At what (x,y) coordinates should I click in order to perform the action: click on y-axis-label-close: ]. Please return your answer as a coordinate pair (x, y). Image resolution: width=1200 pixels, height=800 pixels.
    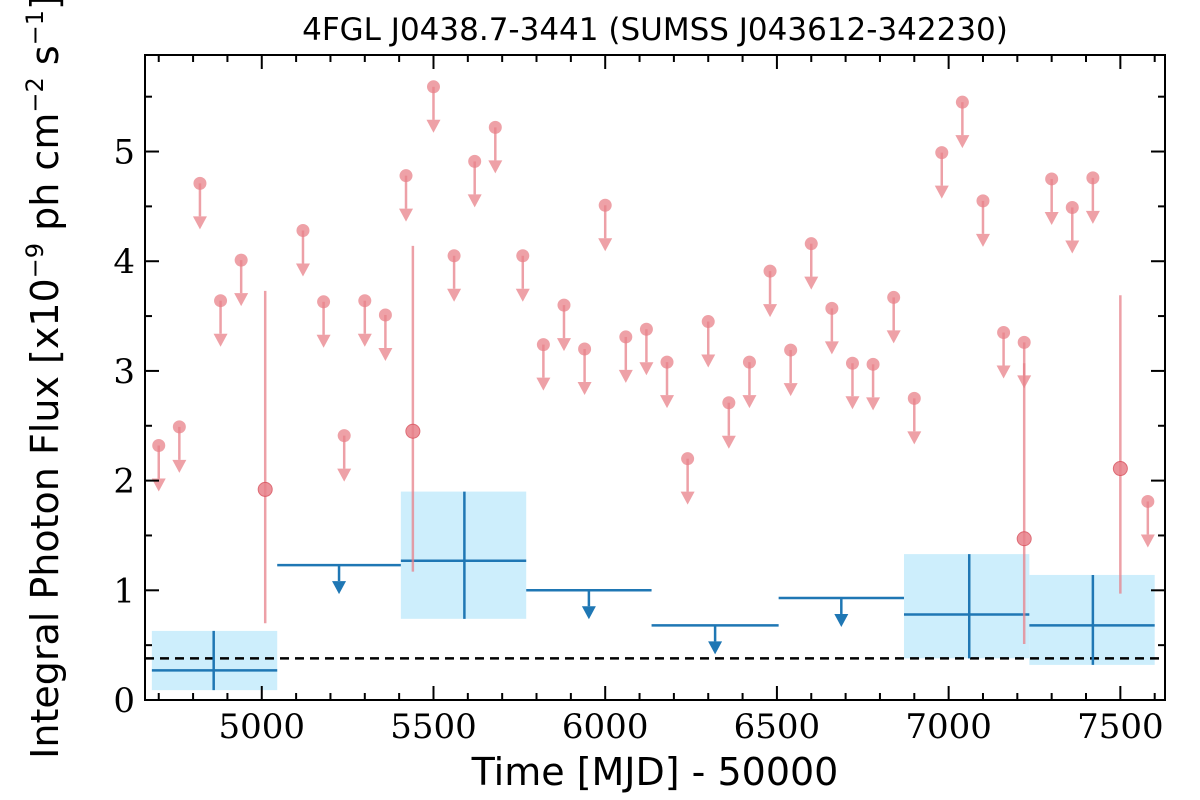
    Looking at the image, I should click on (45, 5).